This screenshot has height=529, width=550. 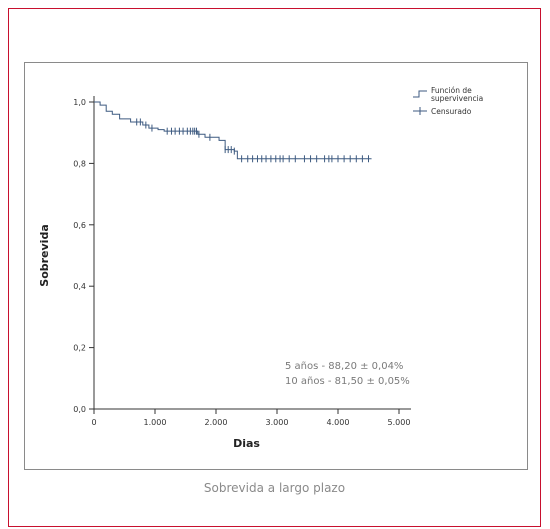 I want to click on legend-label-survival: Función de, so click(x=451, y=90).